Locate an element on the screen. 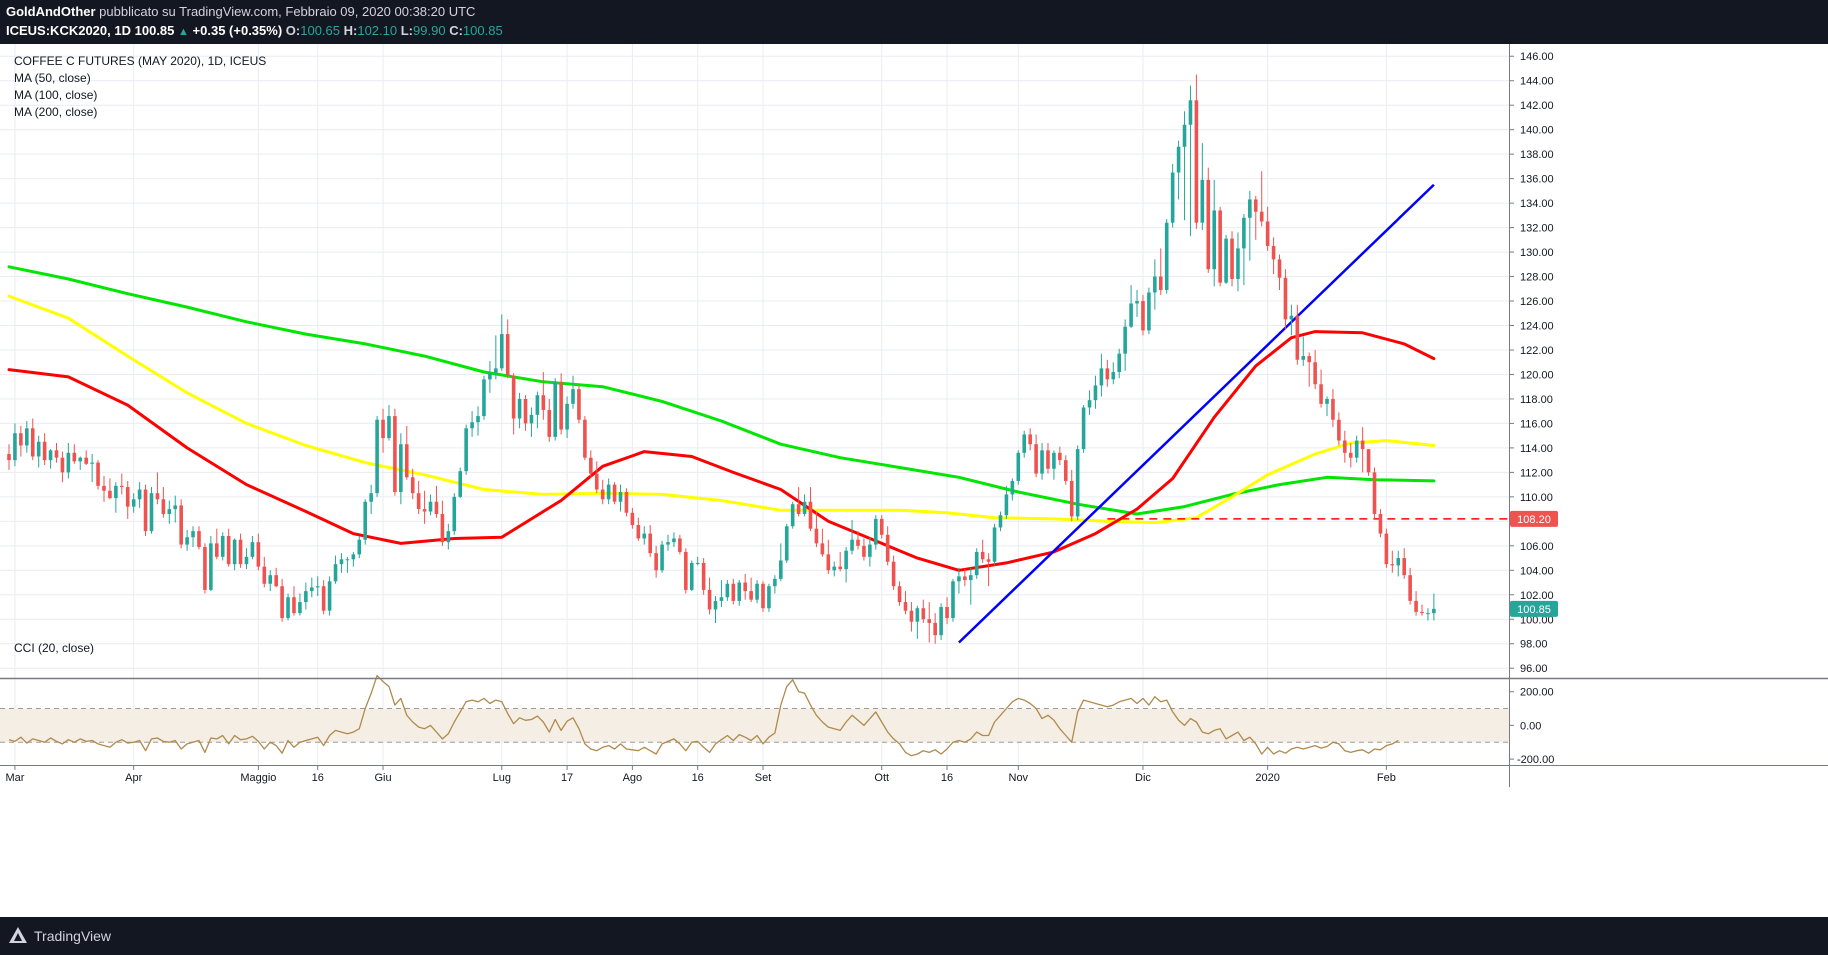 The image size is (1828, 955). price-tick-label: 146.00 is located at coordinates (1537, 57).